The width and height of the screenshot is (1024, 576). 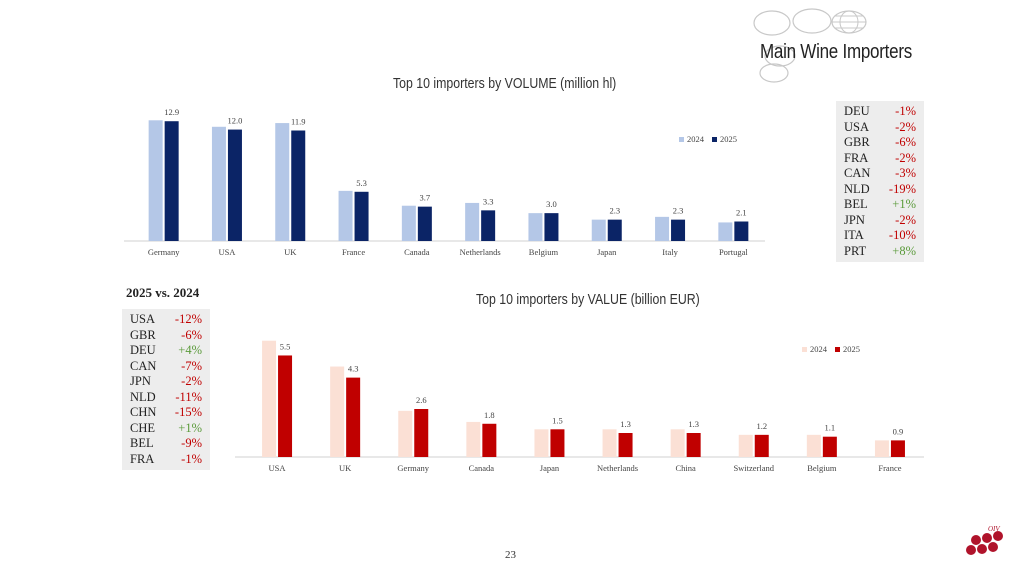 I want to click on value-category-label: Canada, so click(x=482, y=468).